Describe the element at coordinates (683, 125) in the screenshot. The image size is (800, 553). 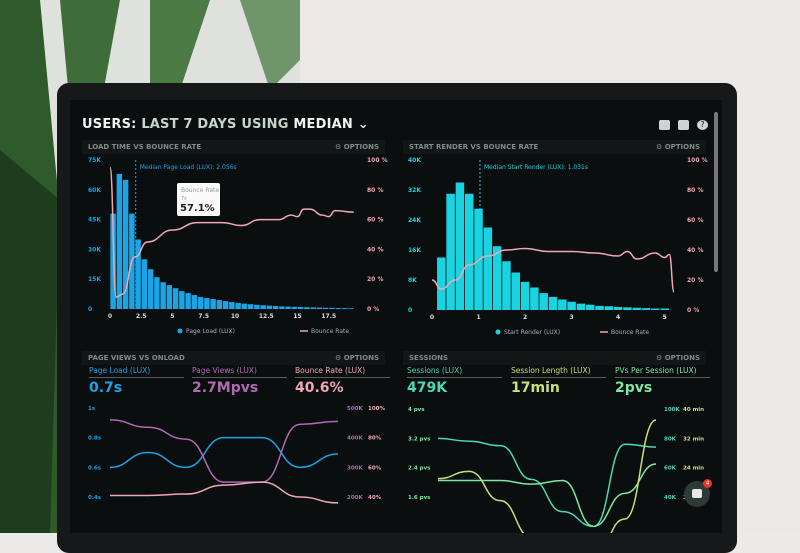
I see `share-icon` at that location.